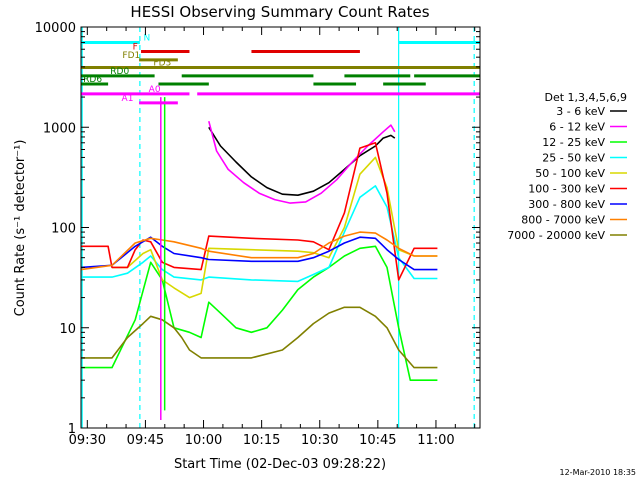 This screenshot has width=640, height=480. What do you see at coordinates (566, 204) in the screenshot?
I see `legend-label-7: 300 - 800 keV` at bounding box center [566, 204].